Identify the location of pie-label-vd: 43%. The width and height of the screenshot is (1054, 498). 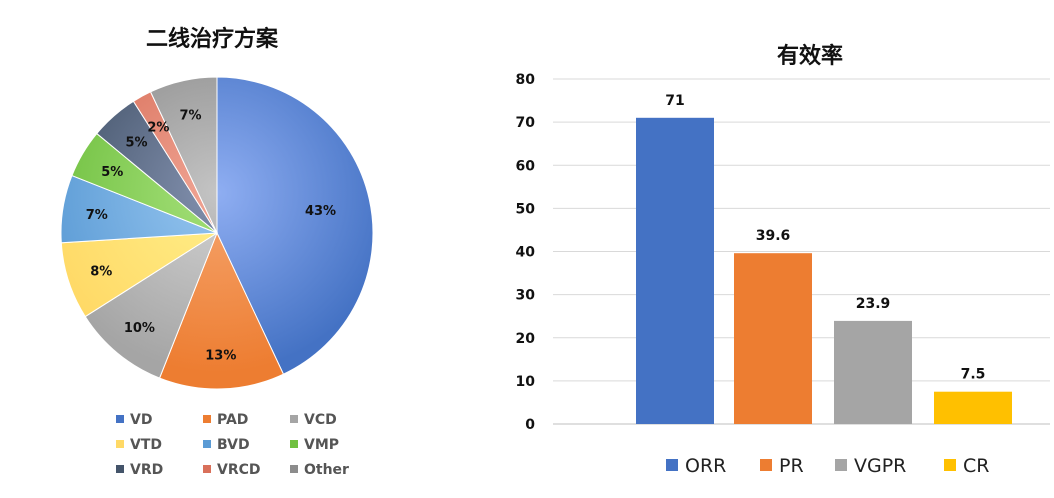
(320, 211).